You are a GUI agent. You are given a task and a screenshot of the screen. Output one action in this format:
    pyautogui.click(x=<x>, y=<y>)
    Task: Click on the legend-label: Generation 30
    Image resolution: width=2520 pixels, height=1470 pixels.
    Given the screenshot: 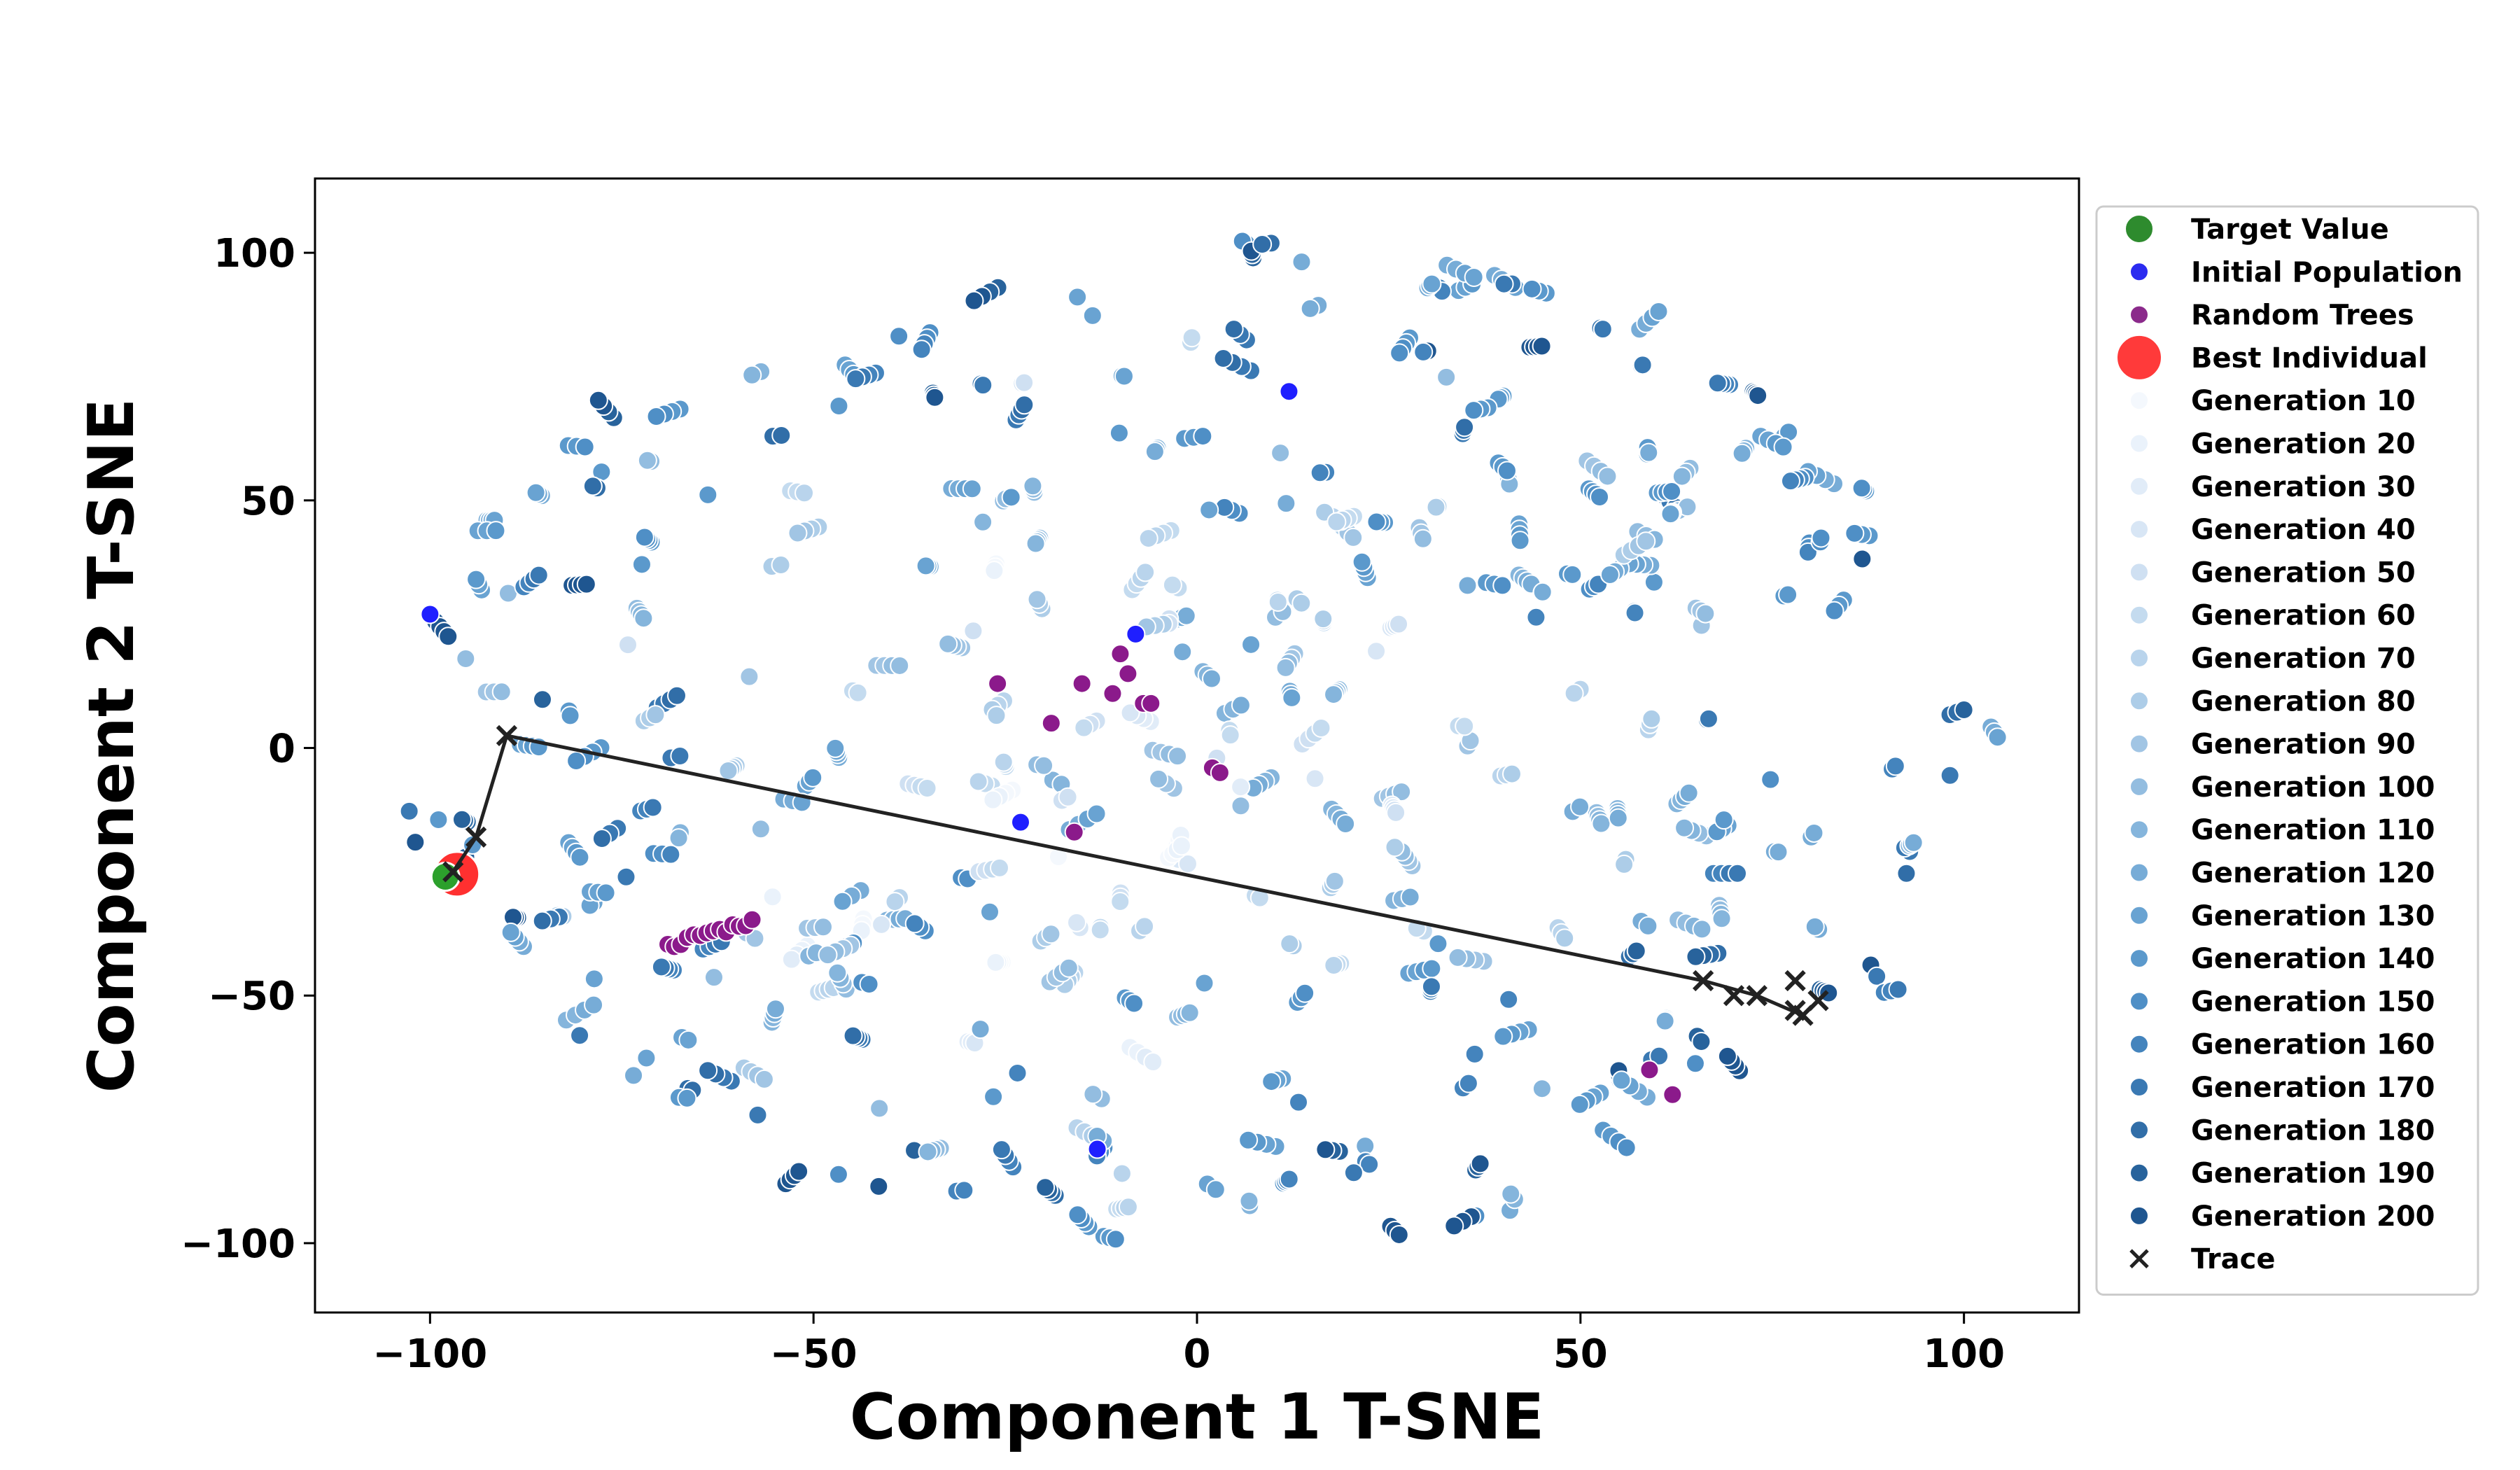 What is the action you would take?
    pyautogui.click(x=2303, y=487)
    